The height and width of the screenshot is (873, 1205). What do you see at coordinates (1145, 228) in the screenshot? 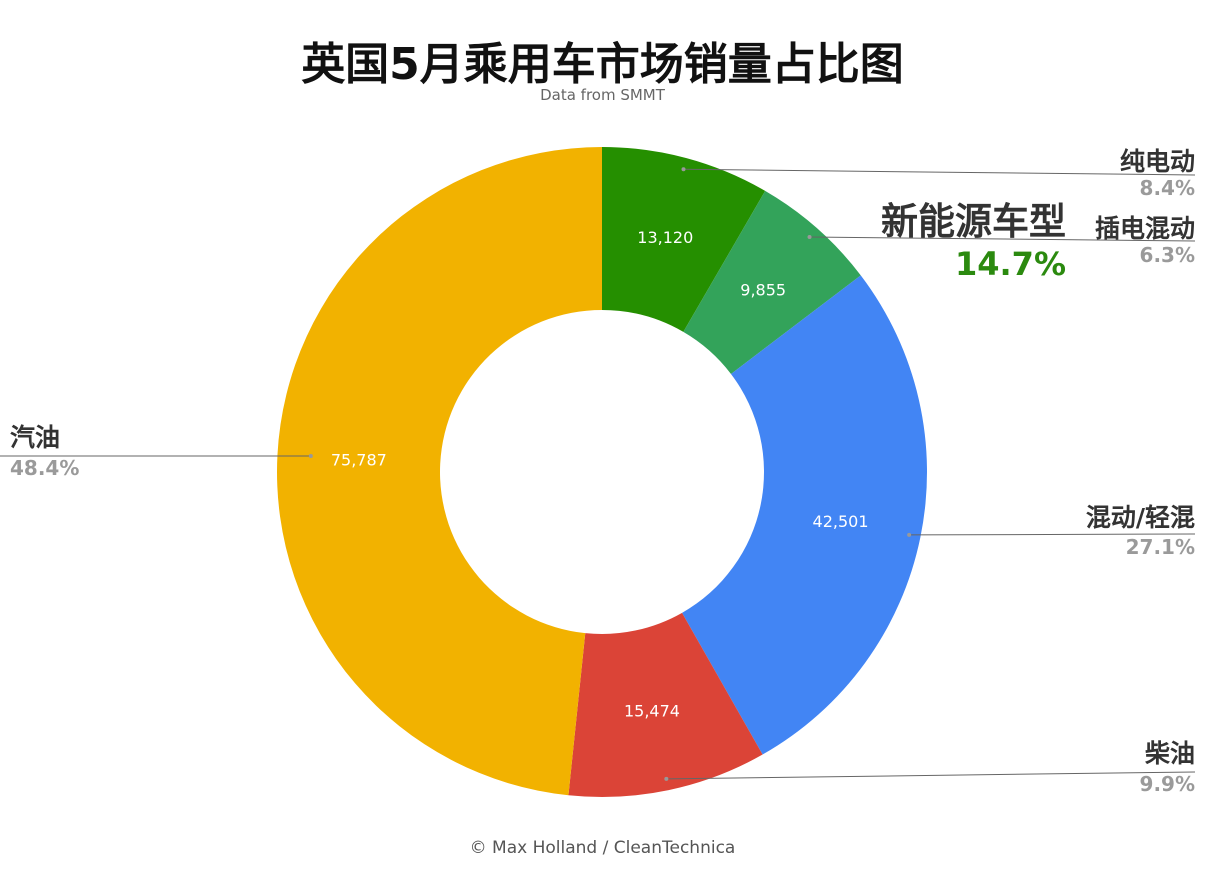
I see `category-label--: 插电混动` at bounding box center [1145, 228].